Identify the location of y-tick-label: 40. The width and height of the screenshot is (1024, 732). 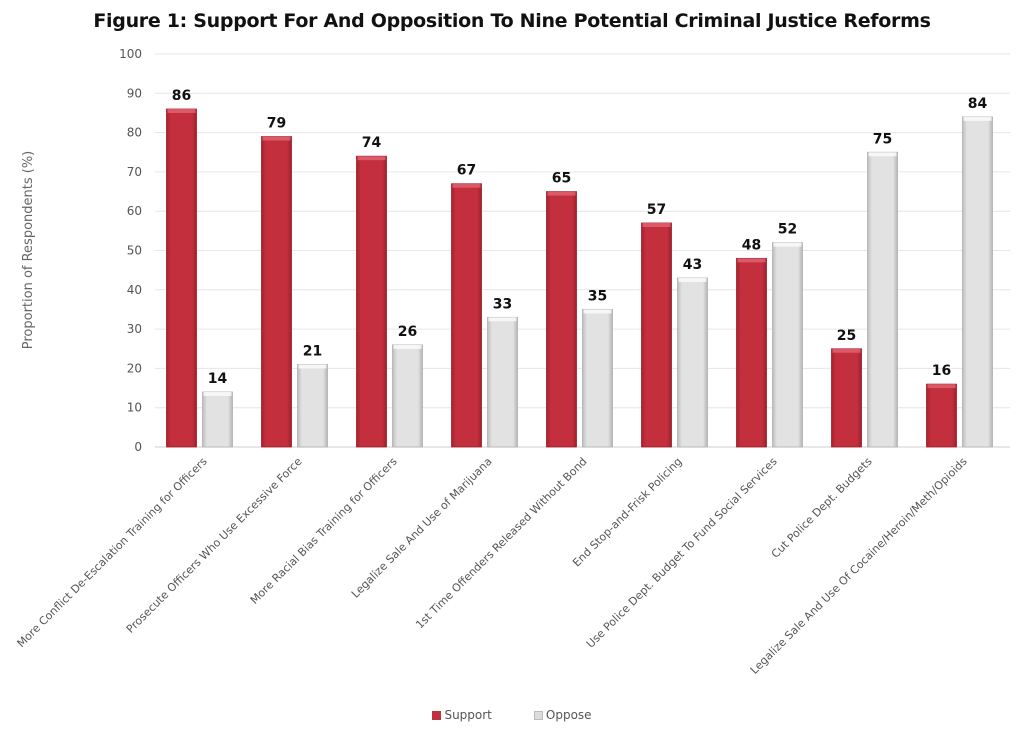
(134, 290).